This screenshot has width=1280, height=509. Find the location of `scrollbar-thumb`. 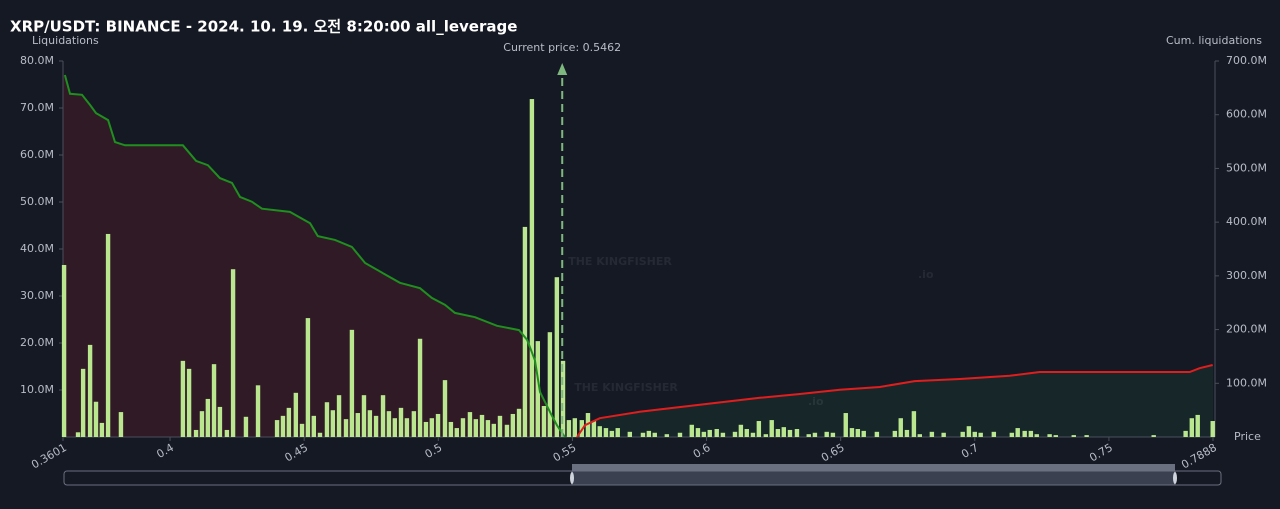

scrollbar-thumb is located at coordinates (873, 478).